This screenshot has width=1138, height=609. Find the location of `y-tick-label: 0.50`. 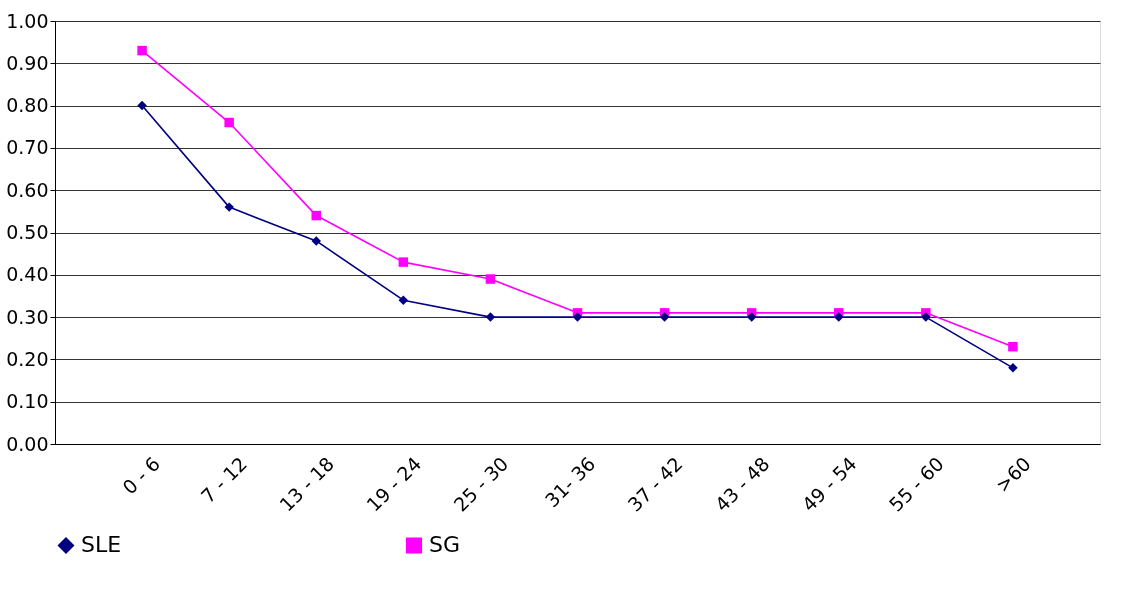

y-tick-label: 0.50 is located at coordinates (27, 232).